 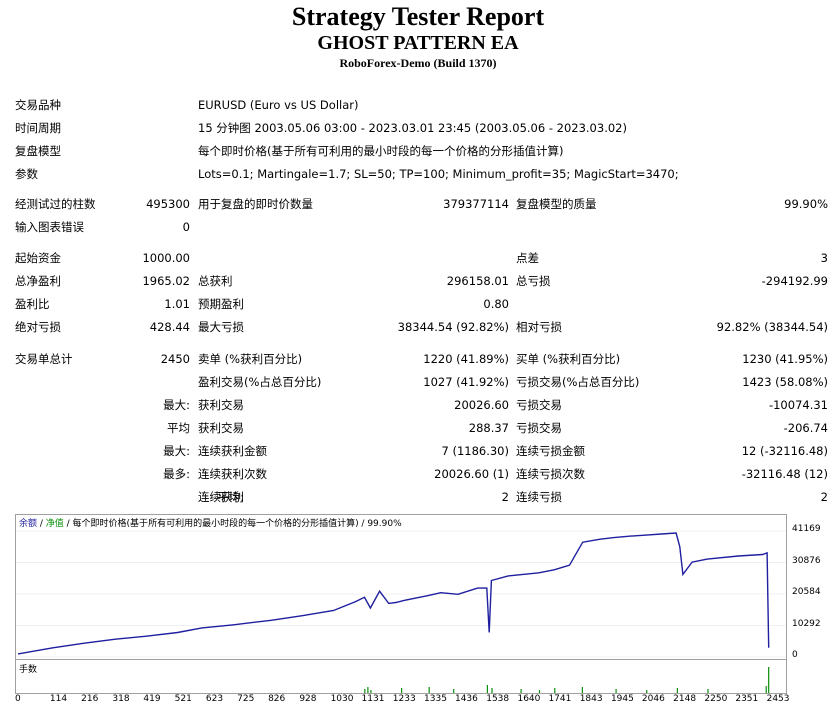 I want to click on x-tick-label: 0, so click(x=18, y=699).